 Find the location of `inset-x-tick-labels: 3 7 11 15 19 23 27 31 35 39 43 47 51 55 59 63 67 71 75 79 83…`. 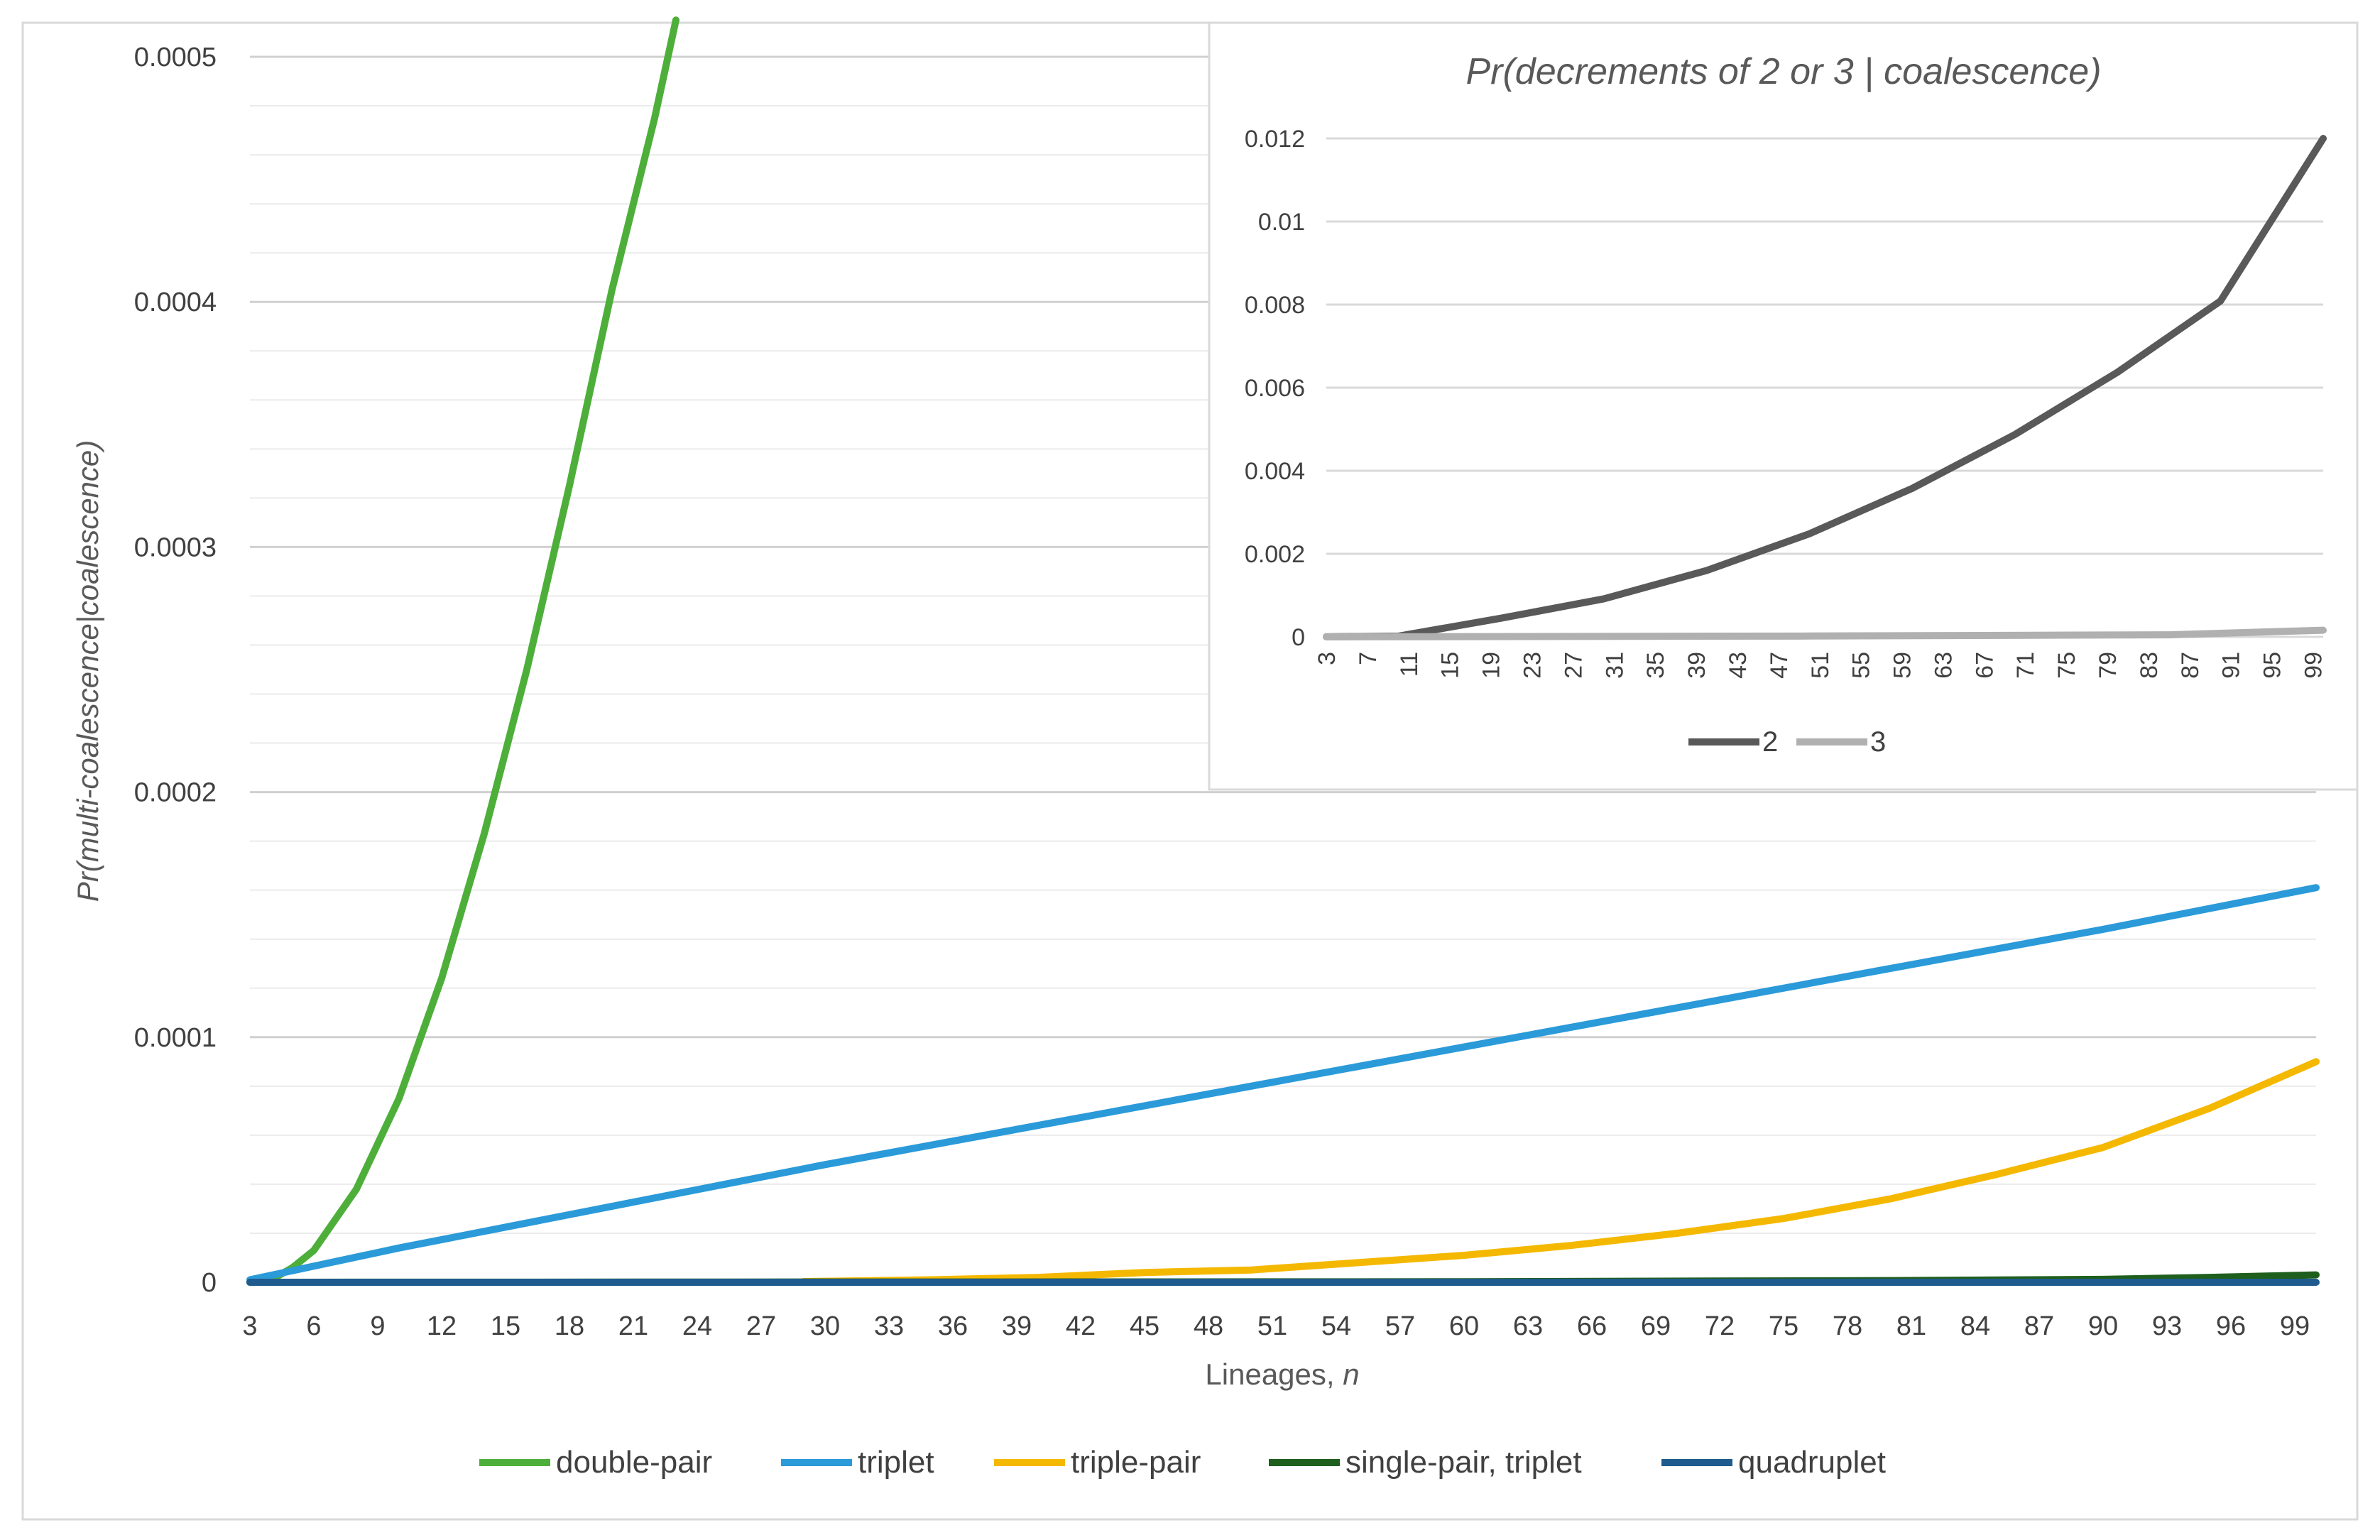

inset-x-tick-labels: 3 7 11 15 19 23 27 31 35 39 43 47 51 55 59 63 67 71 75 79 83… is located at coordinates (1821, 665).